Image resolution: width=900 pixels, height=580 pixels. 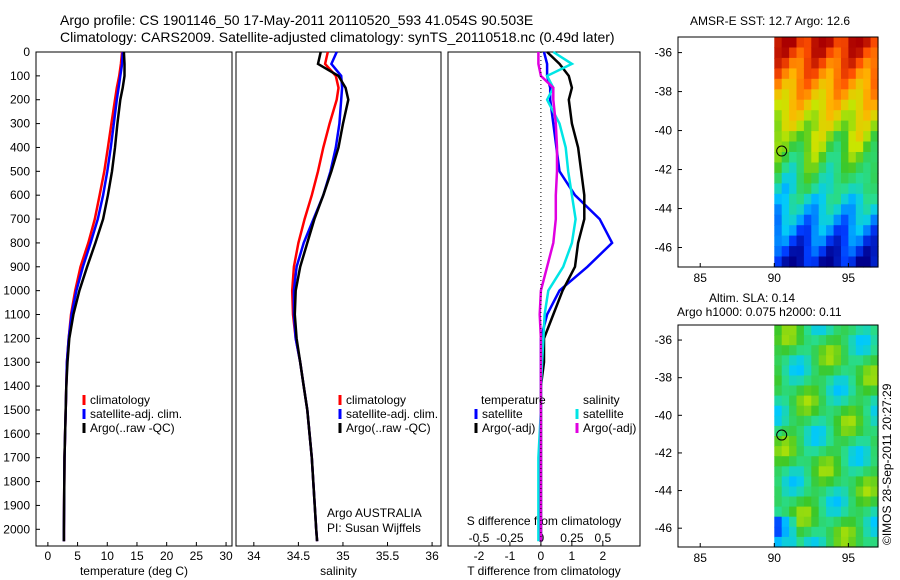 I want to click on sla-lon-label: 85, so click(x=701, y=558).